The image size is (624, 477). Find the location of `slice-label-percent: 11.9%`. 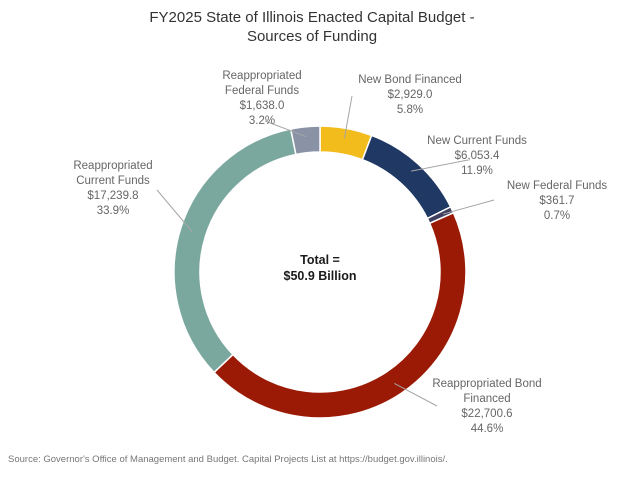

slice-label-percent: 11.9% is located at coordinates (477, 171).